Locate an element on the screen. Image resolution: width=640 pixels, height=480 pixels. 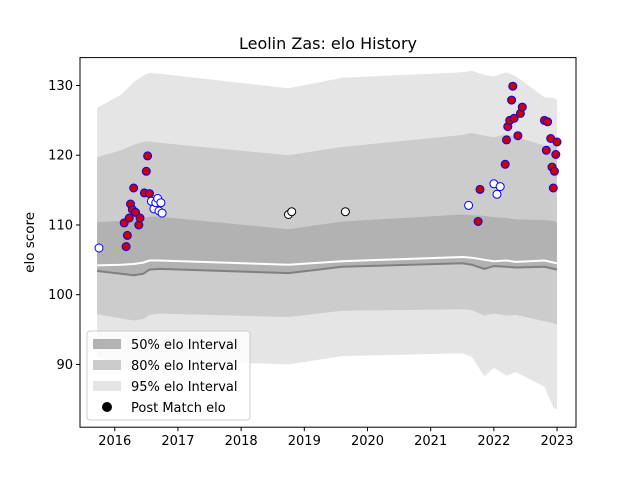
legend-box is located at coordinates (168, 375).